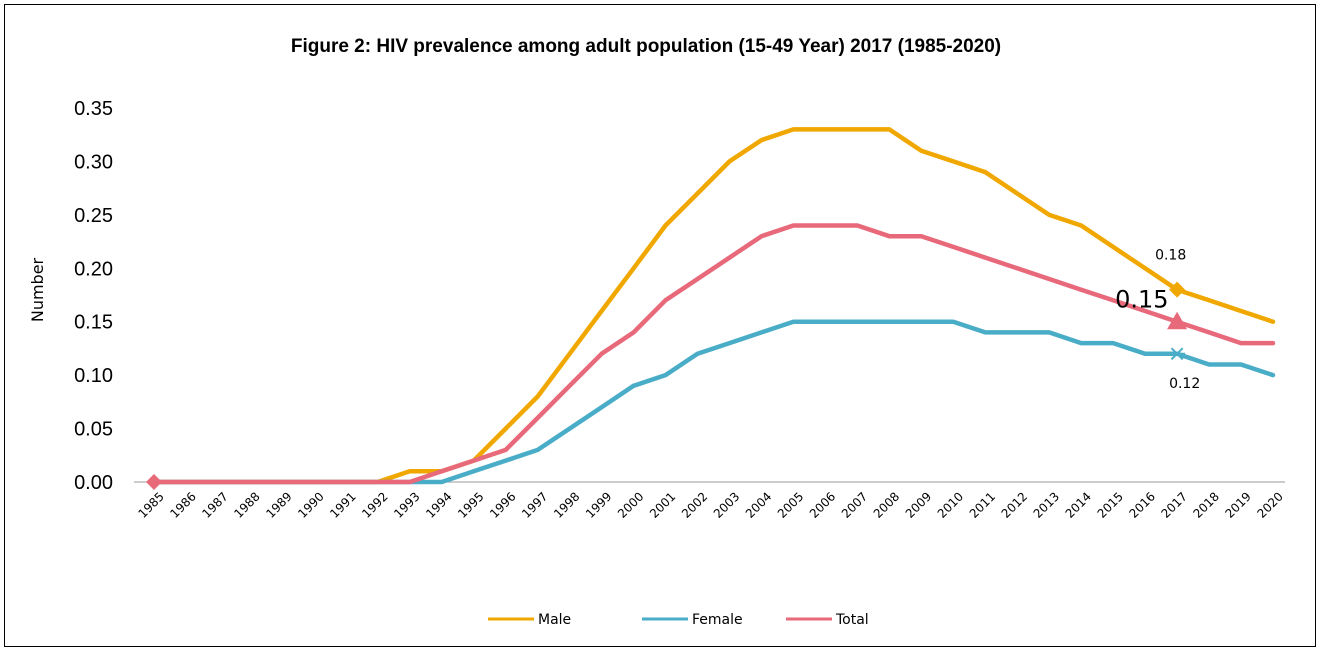  Describe the element at coordinates (726, 504) in the screenshot. I see `x-tick-label: 2003` at that location.